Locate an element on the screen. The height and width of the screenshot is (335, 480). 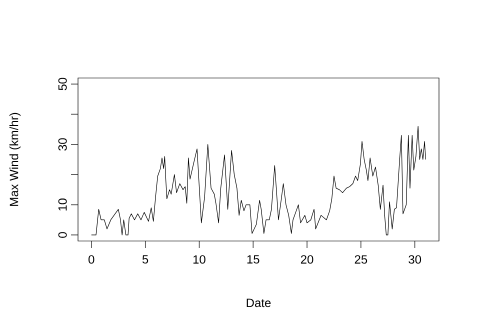
x-tick-label: 0 is located at coordinates (91, 259).